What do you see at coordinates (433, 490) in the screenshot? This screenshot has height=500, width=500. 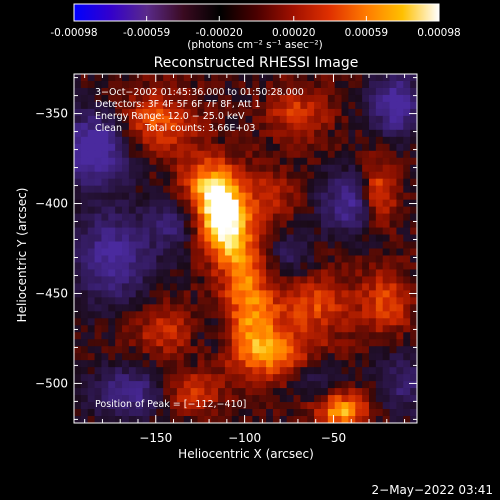 I see `footer-date: 2−May−2022 03:41` at bounding box center [433, 490].